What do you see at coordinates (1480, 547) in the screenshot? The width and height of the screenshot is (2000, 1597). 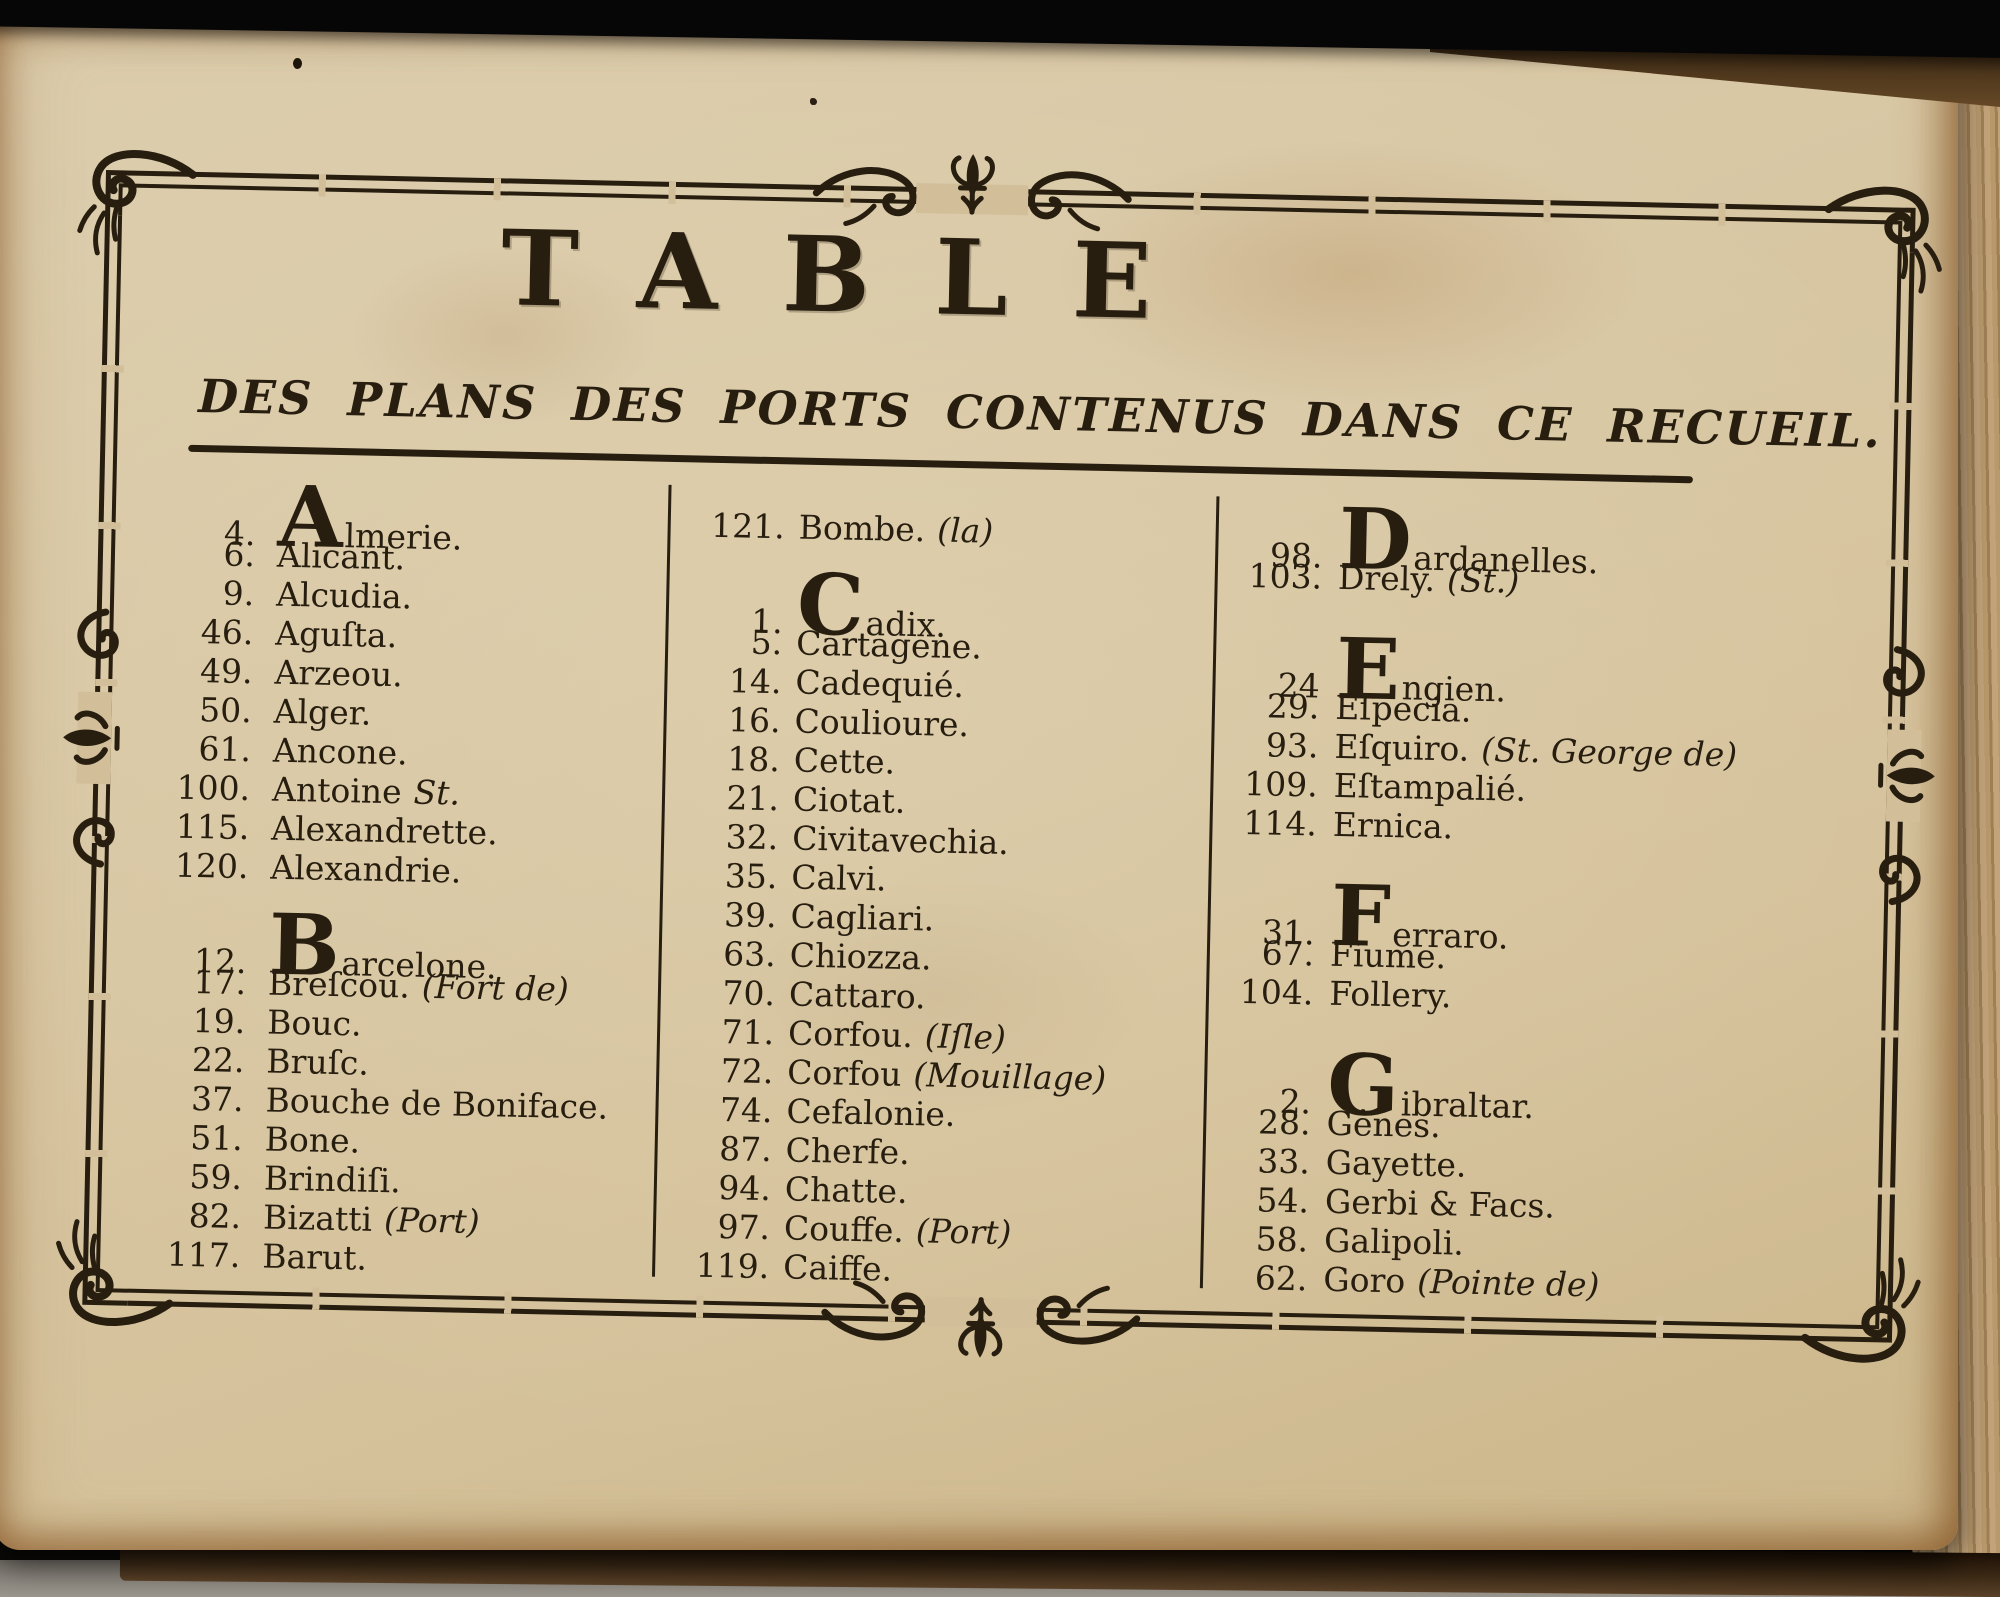 I see `letter-group: 98. Dardanelles. 103. Drely. (St.)` at bounding box center [1480, 547].